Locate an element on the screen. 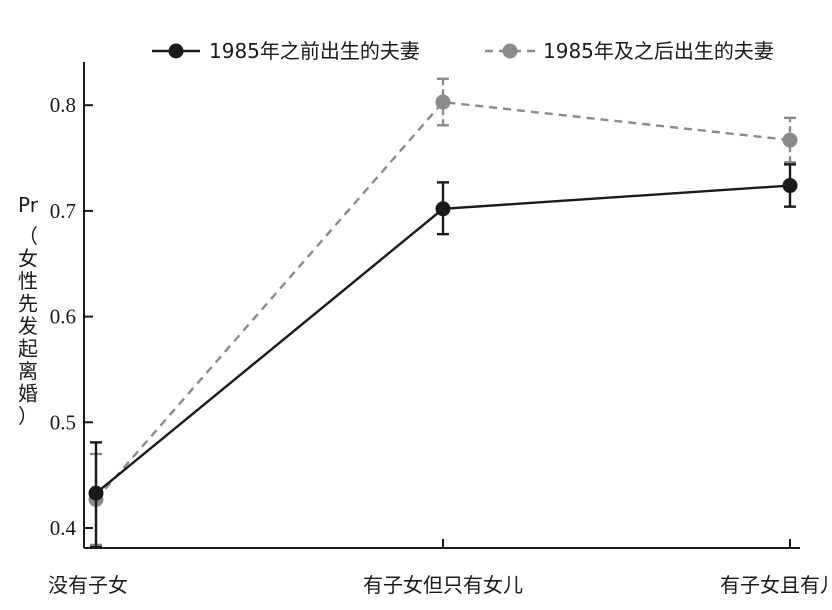 This screenshot has height=610, width=832. y-axis-label-prefix: Pr is located at coordinates (28, 205).